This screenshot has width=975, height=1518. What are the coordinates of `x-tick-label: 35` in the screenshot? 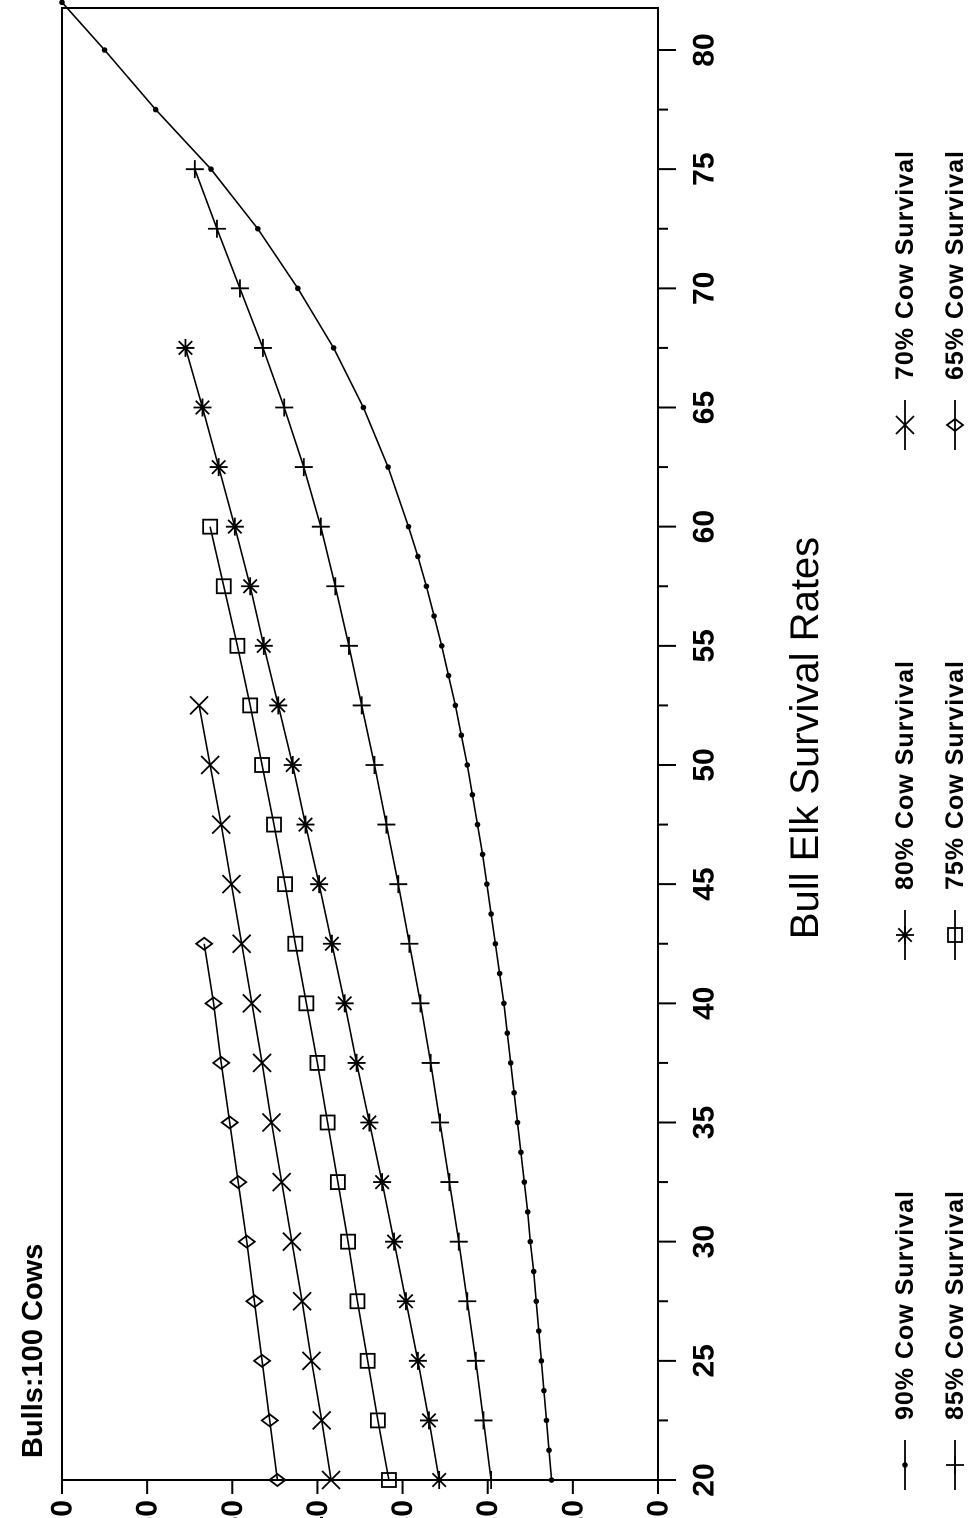 It's located at (704, 1122).